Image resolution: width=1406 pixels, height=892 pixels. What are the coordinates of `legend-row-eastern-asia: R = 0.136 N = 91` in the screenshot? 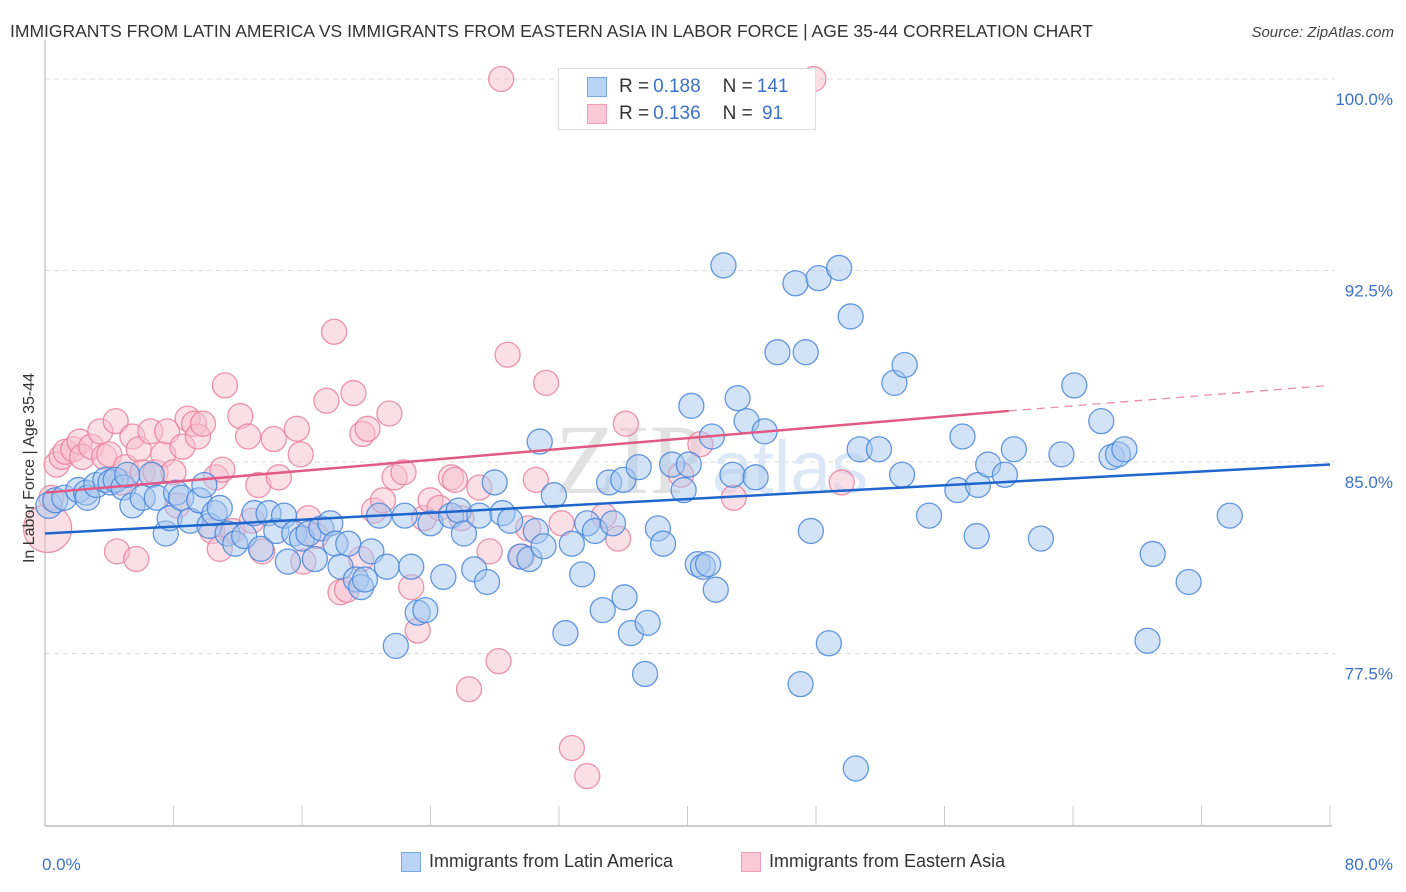 It's located at (685, 114).